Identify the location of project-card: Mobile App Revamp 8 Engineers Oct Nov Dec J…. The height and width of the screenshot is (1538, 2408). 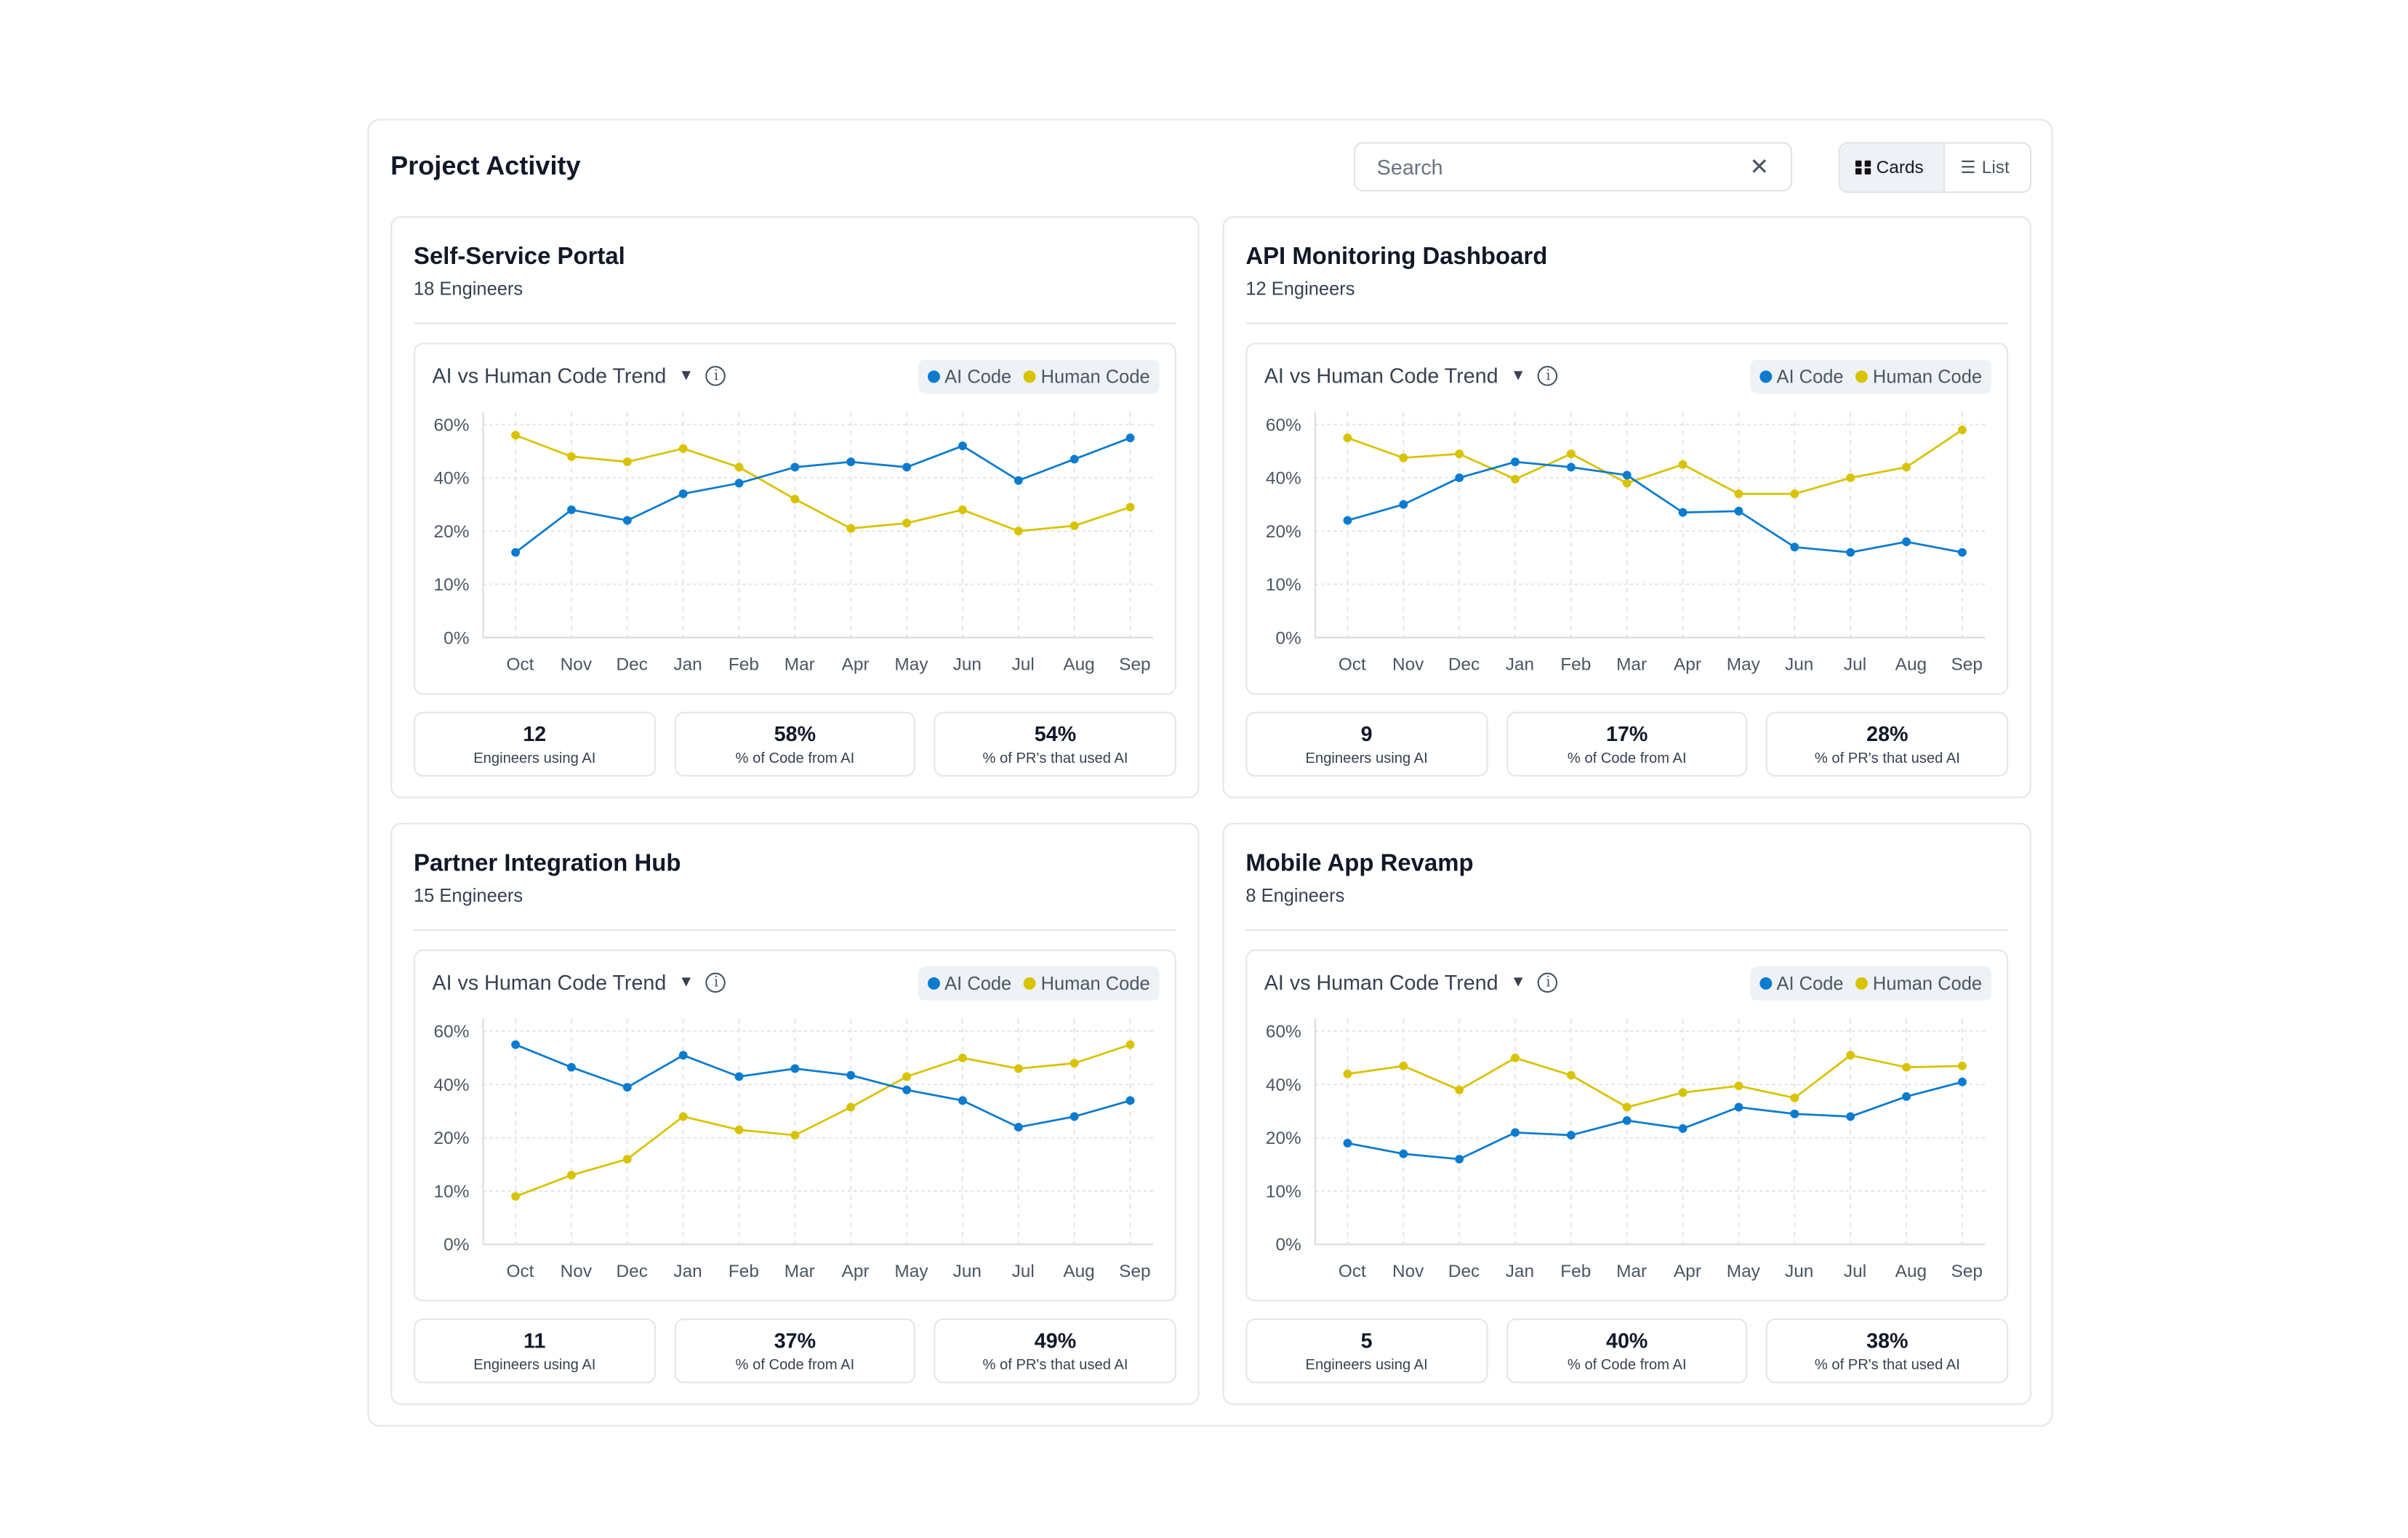
(1626, 1114).